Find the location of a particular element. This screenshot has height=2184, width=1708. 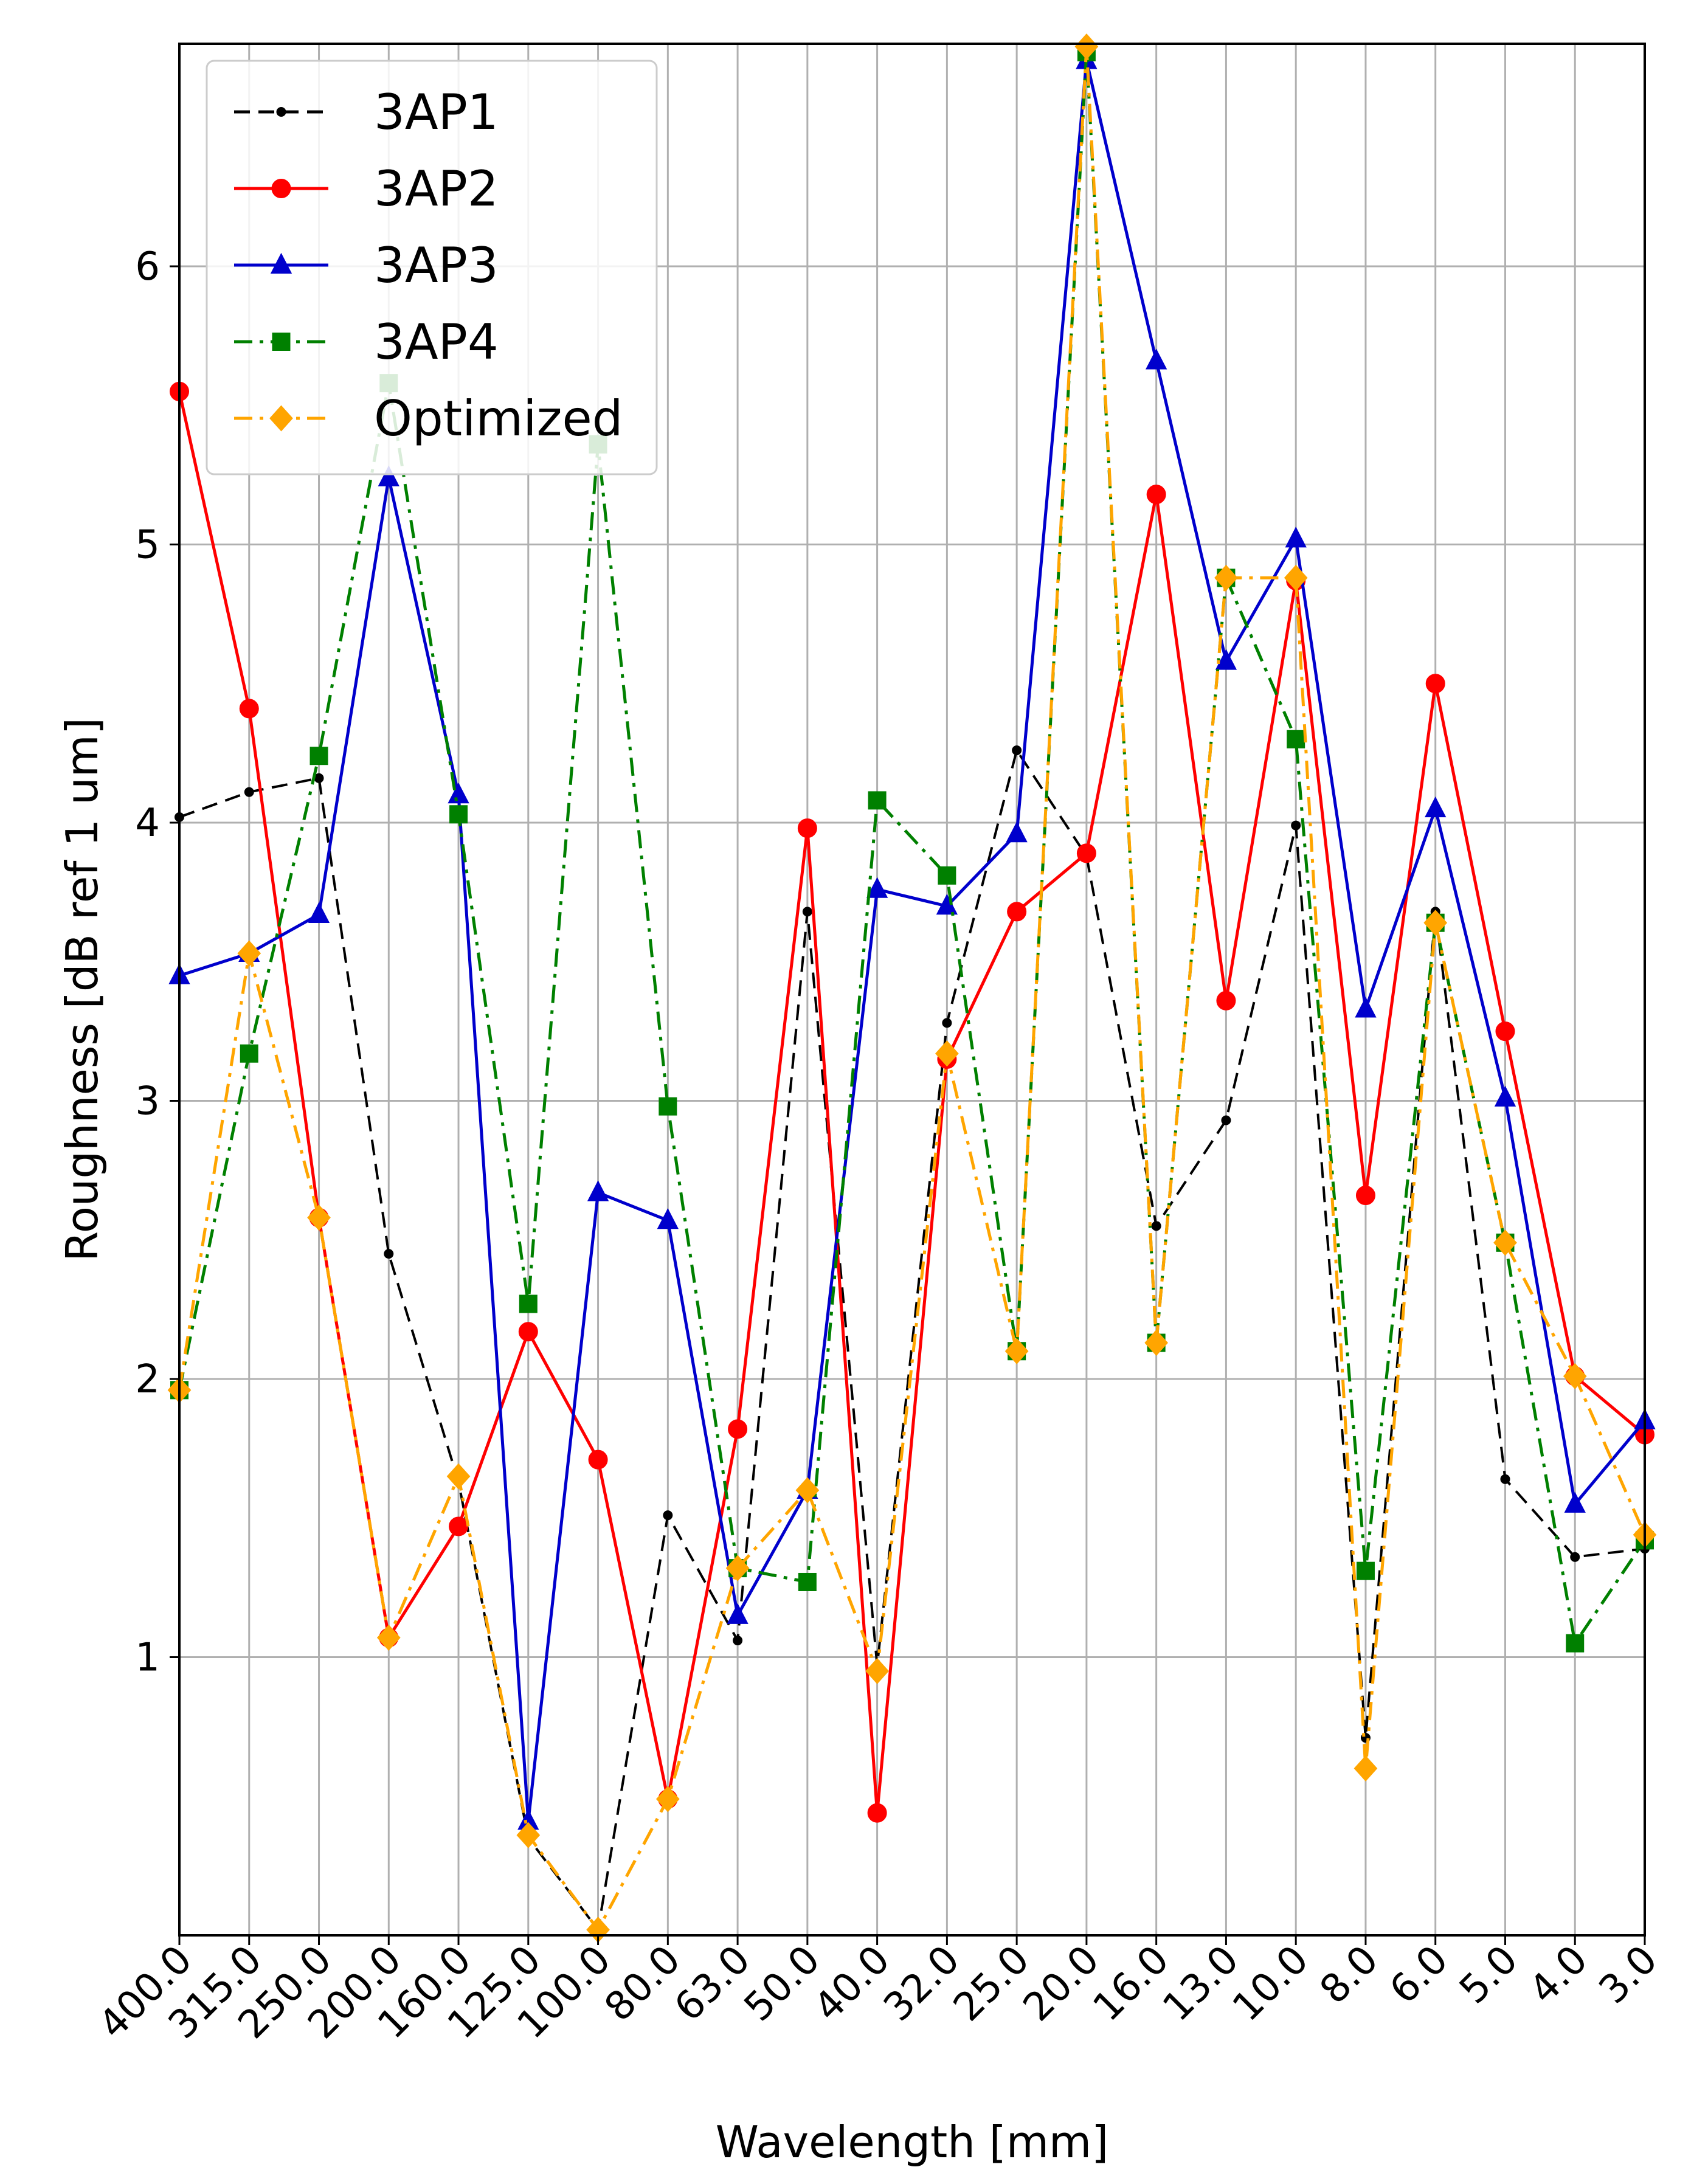

y-ticks: 1 2 3 4 5 6 is located at coordinates (157, 962).